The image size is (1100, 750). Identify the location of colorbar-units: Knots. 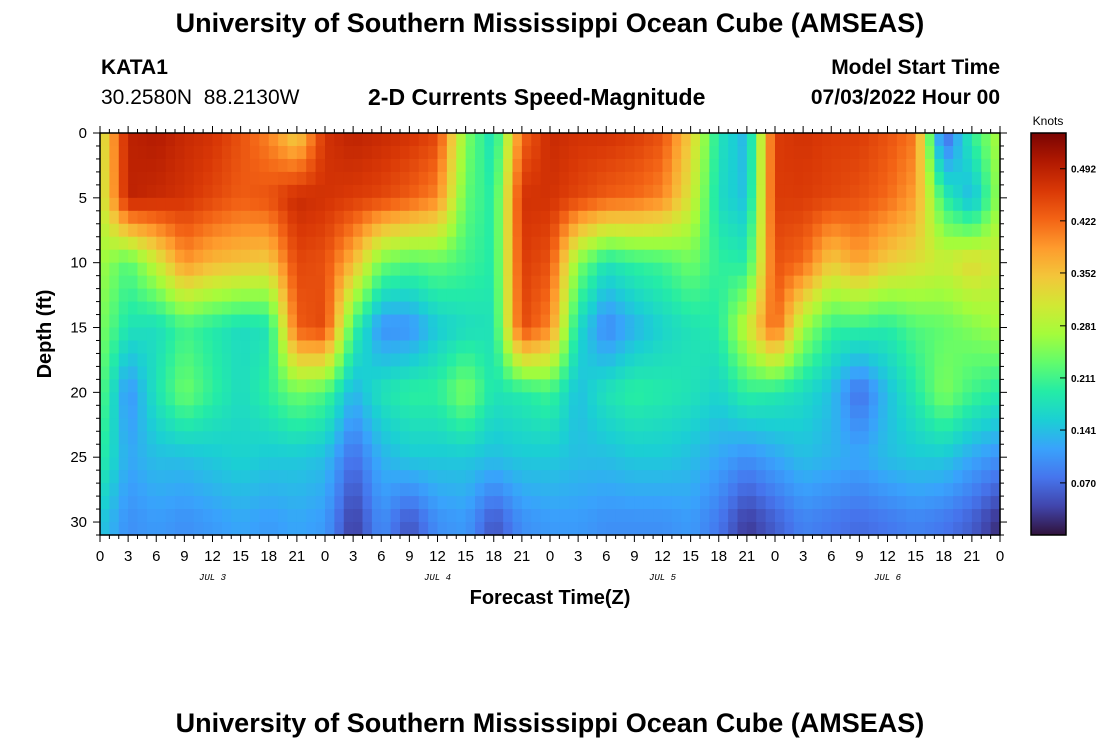
(1048, 121).